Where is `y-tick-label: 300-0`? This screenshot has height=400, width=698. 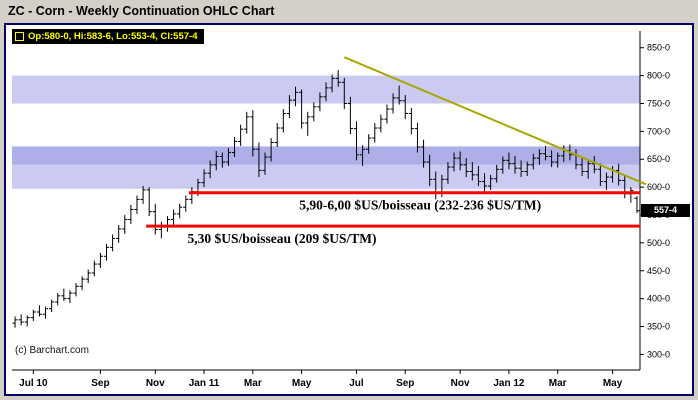
y-tick-label: 300-0 is located at coordinates (658, 354).